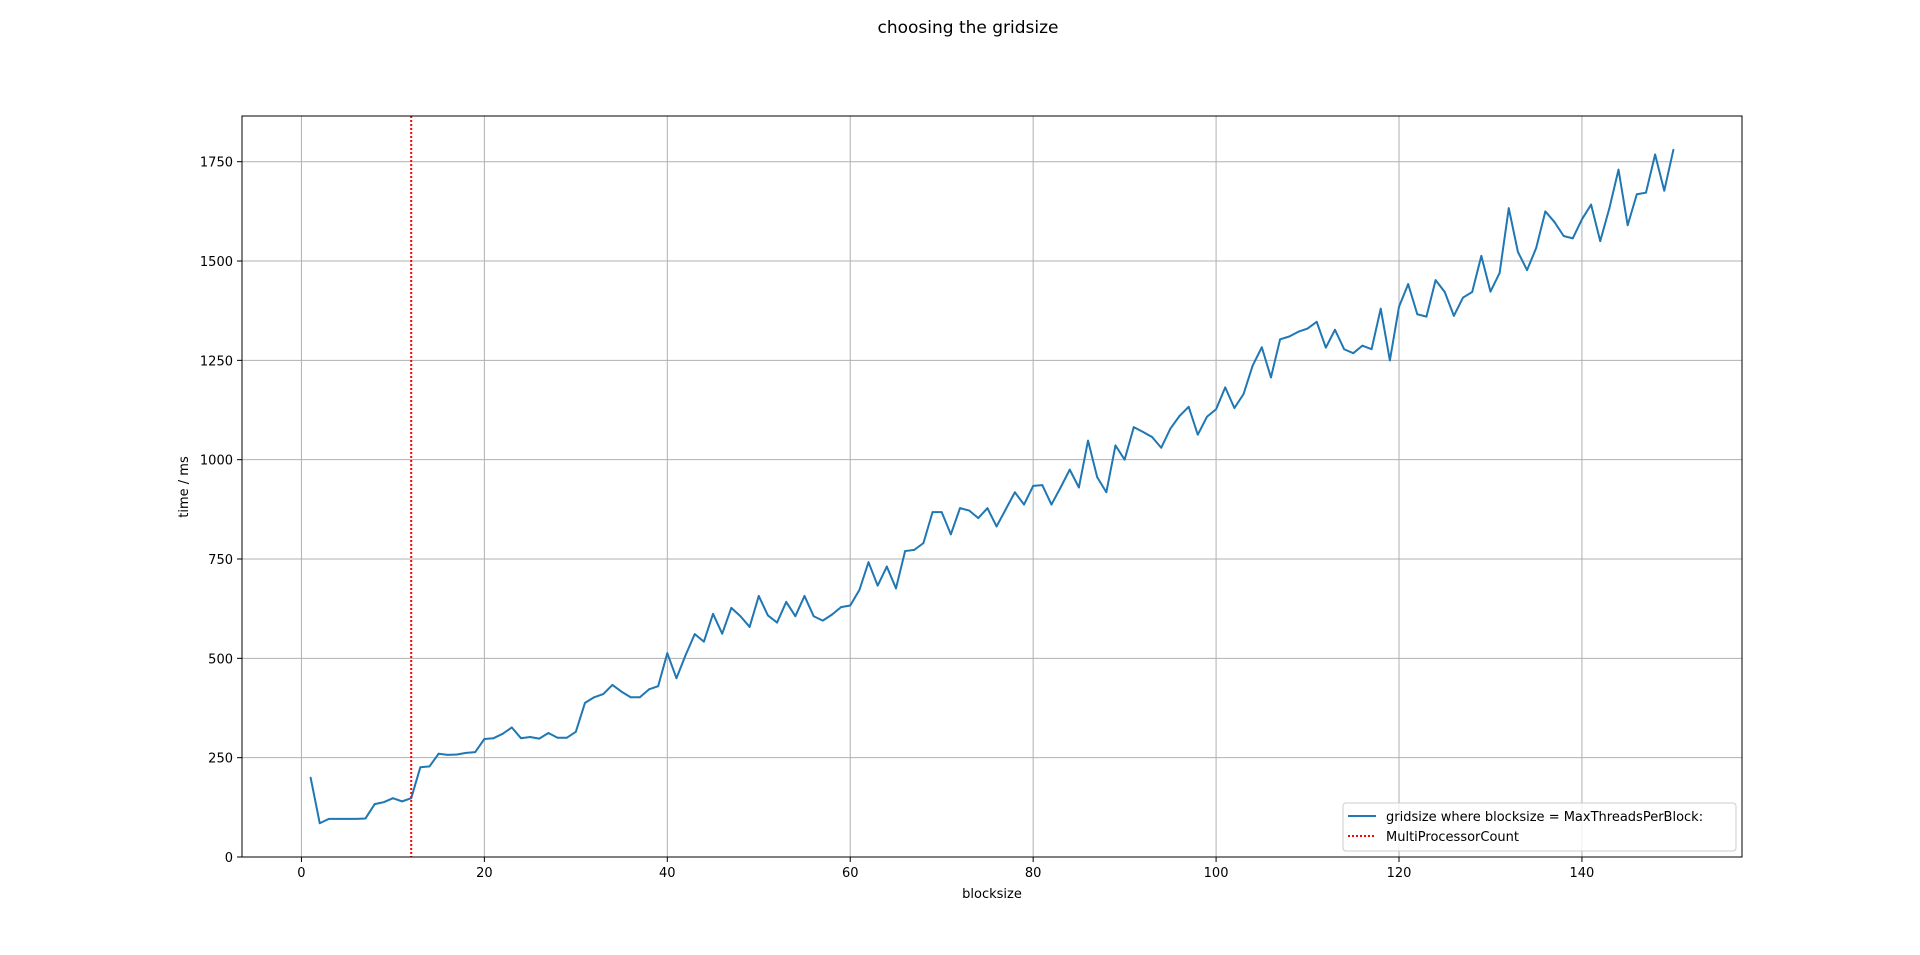  What do you see at coordinates (216, 163) in the screenshot?
I see `y-tick-label: 1750` at bounding box center [216, 163].